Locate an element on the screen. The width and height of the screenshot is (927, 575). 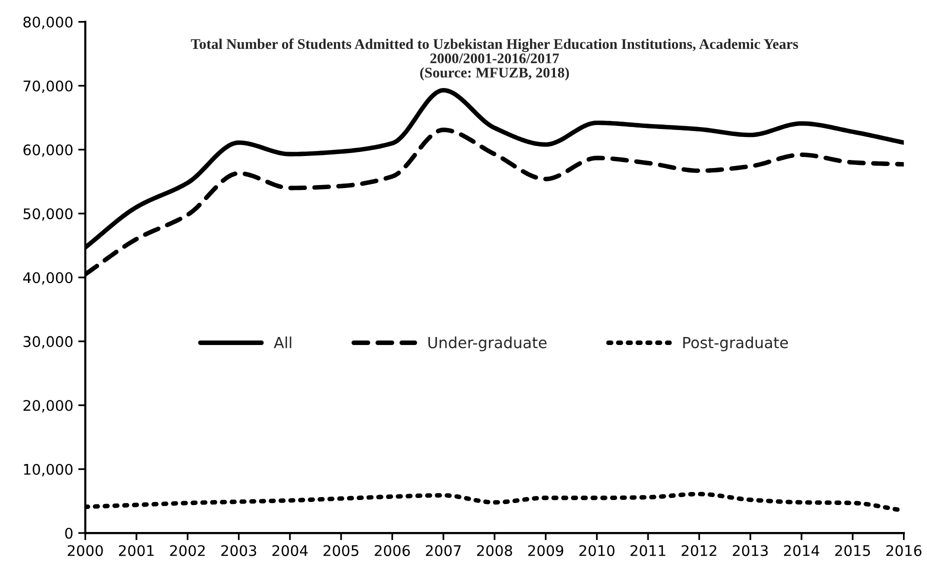
x-tick-label: 2009 is located at coordinates (546, 550).